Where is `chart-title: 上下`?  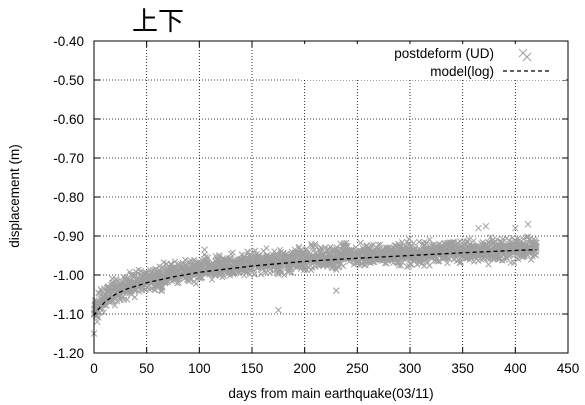 chart-title: 上下 is located at coordinates (158, 22).